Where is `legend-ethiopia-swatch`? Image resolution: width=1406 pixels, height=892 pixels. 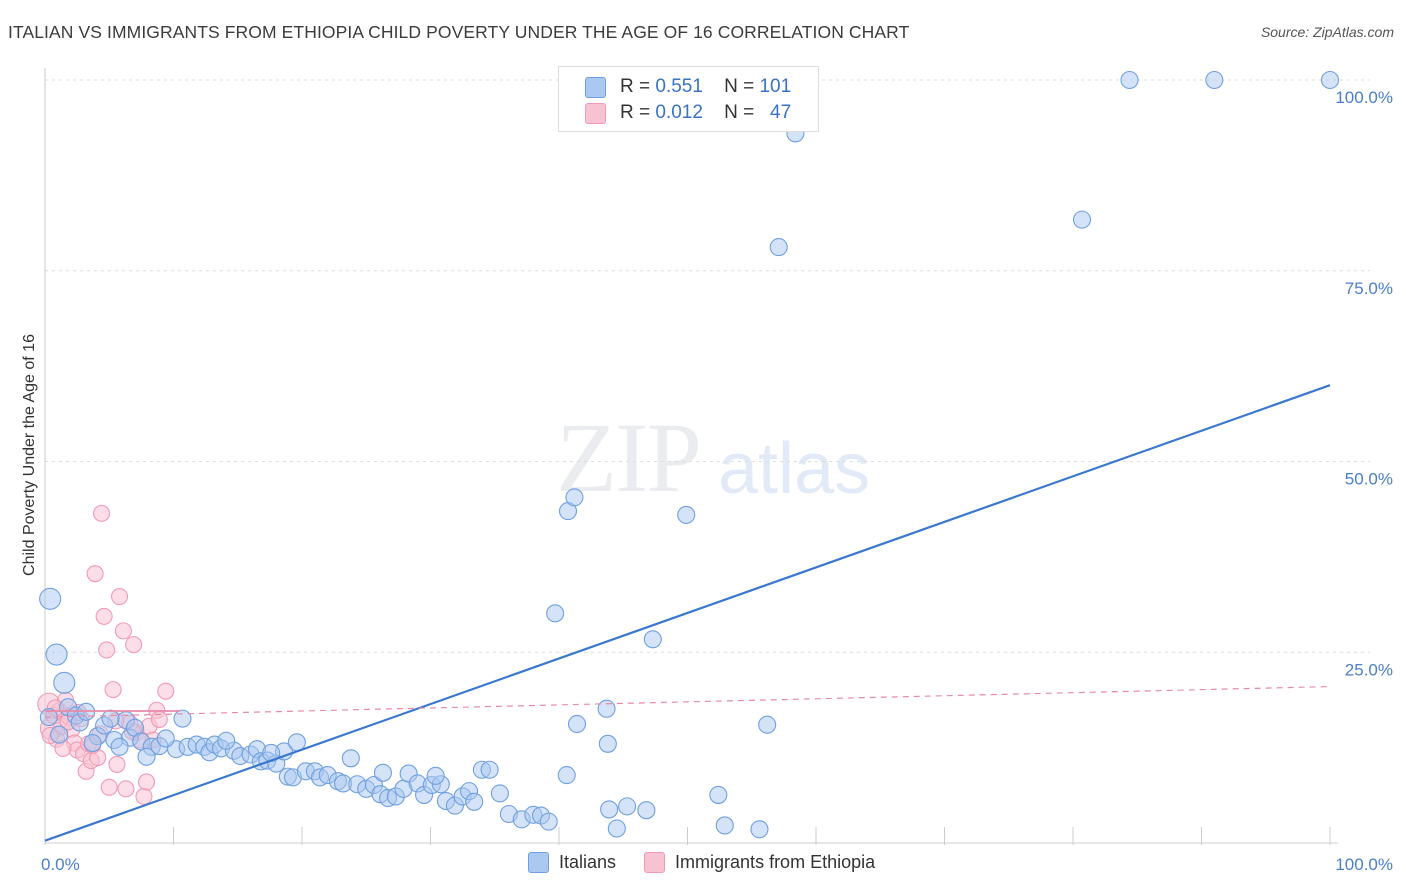
legend-ethiopia-swatch is located at coordinates (655, 862).